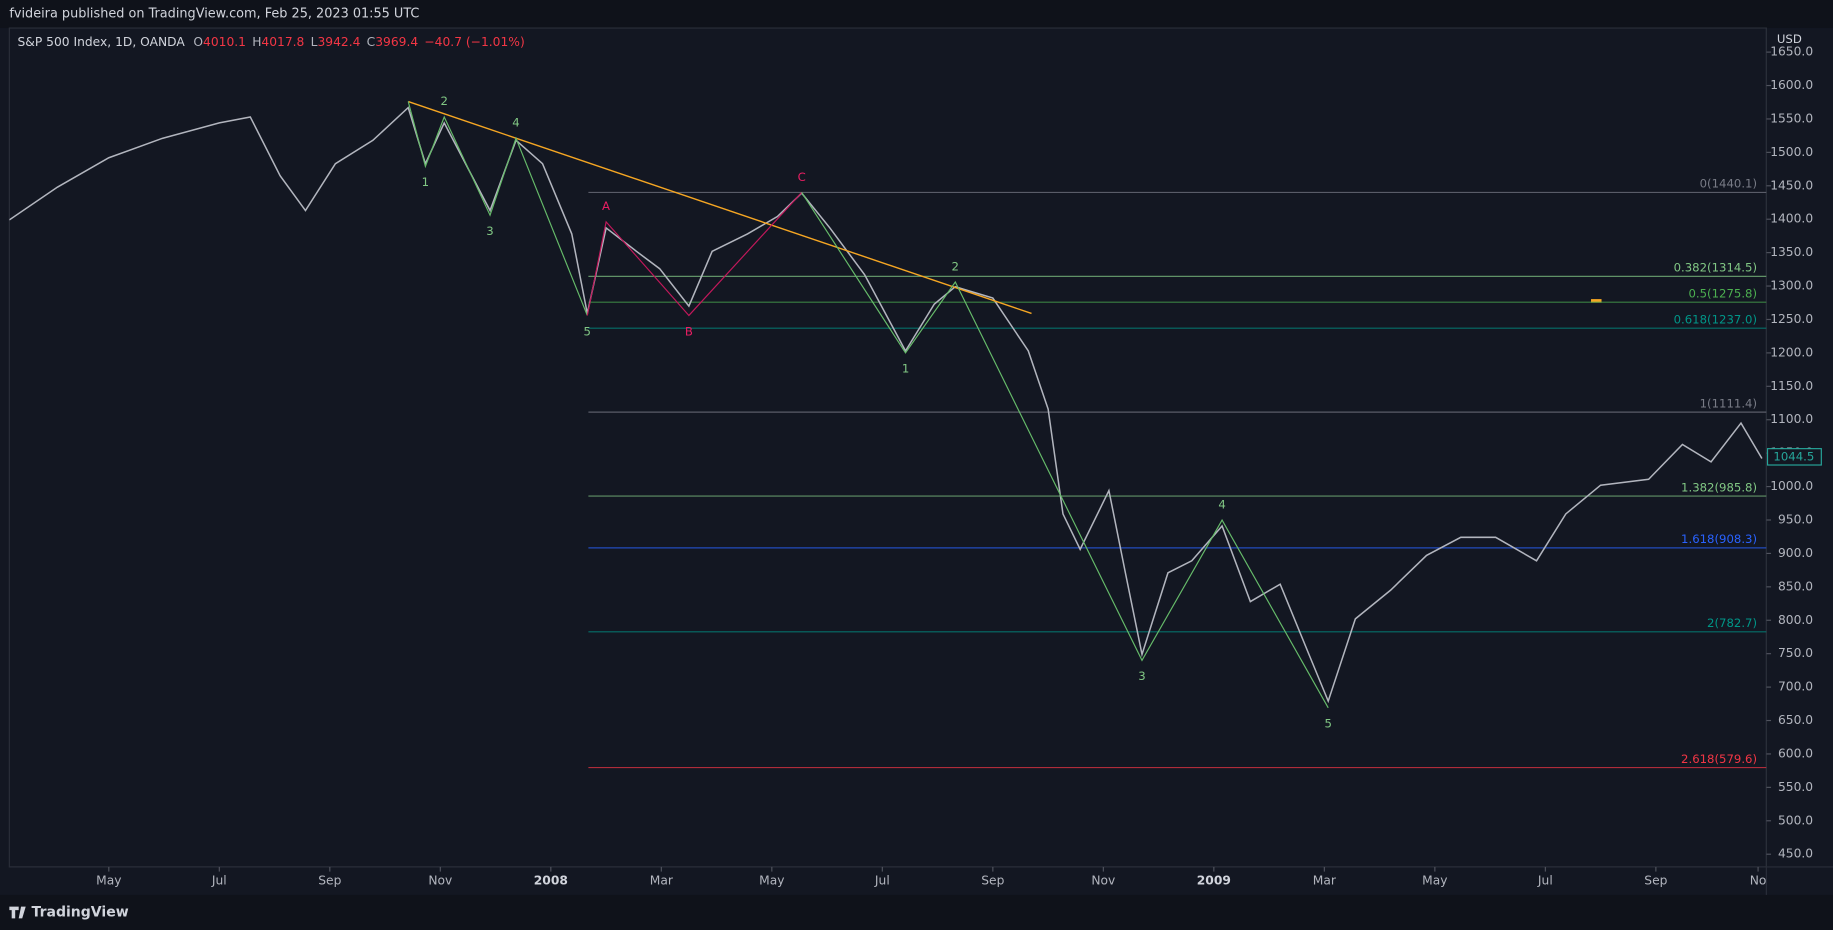 The image size is (1833, 930). I want to click on fib-label: 0.618(1237.0), so click(1715, 319).